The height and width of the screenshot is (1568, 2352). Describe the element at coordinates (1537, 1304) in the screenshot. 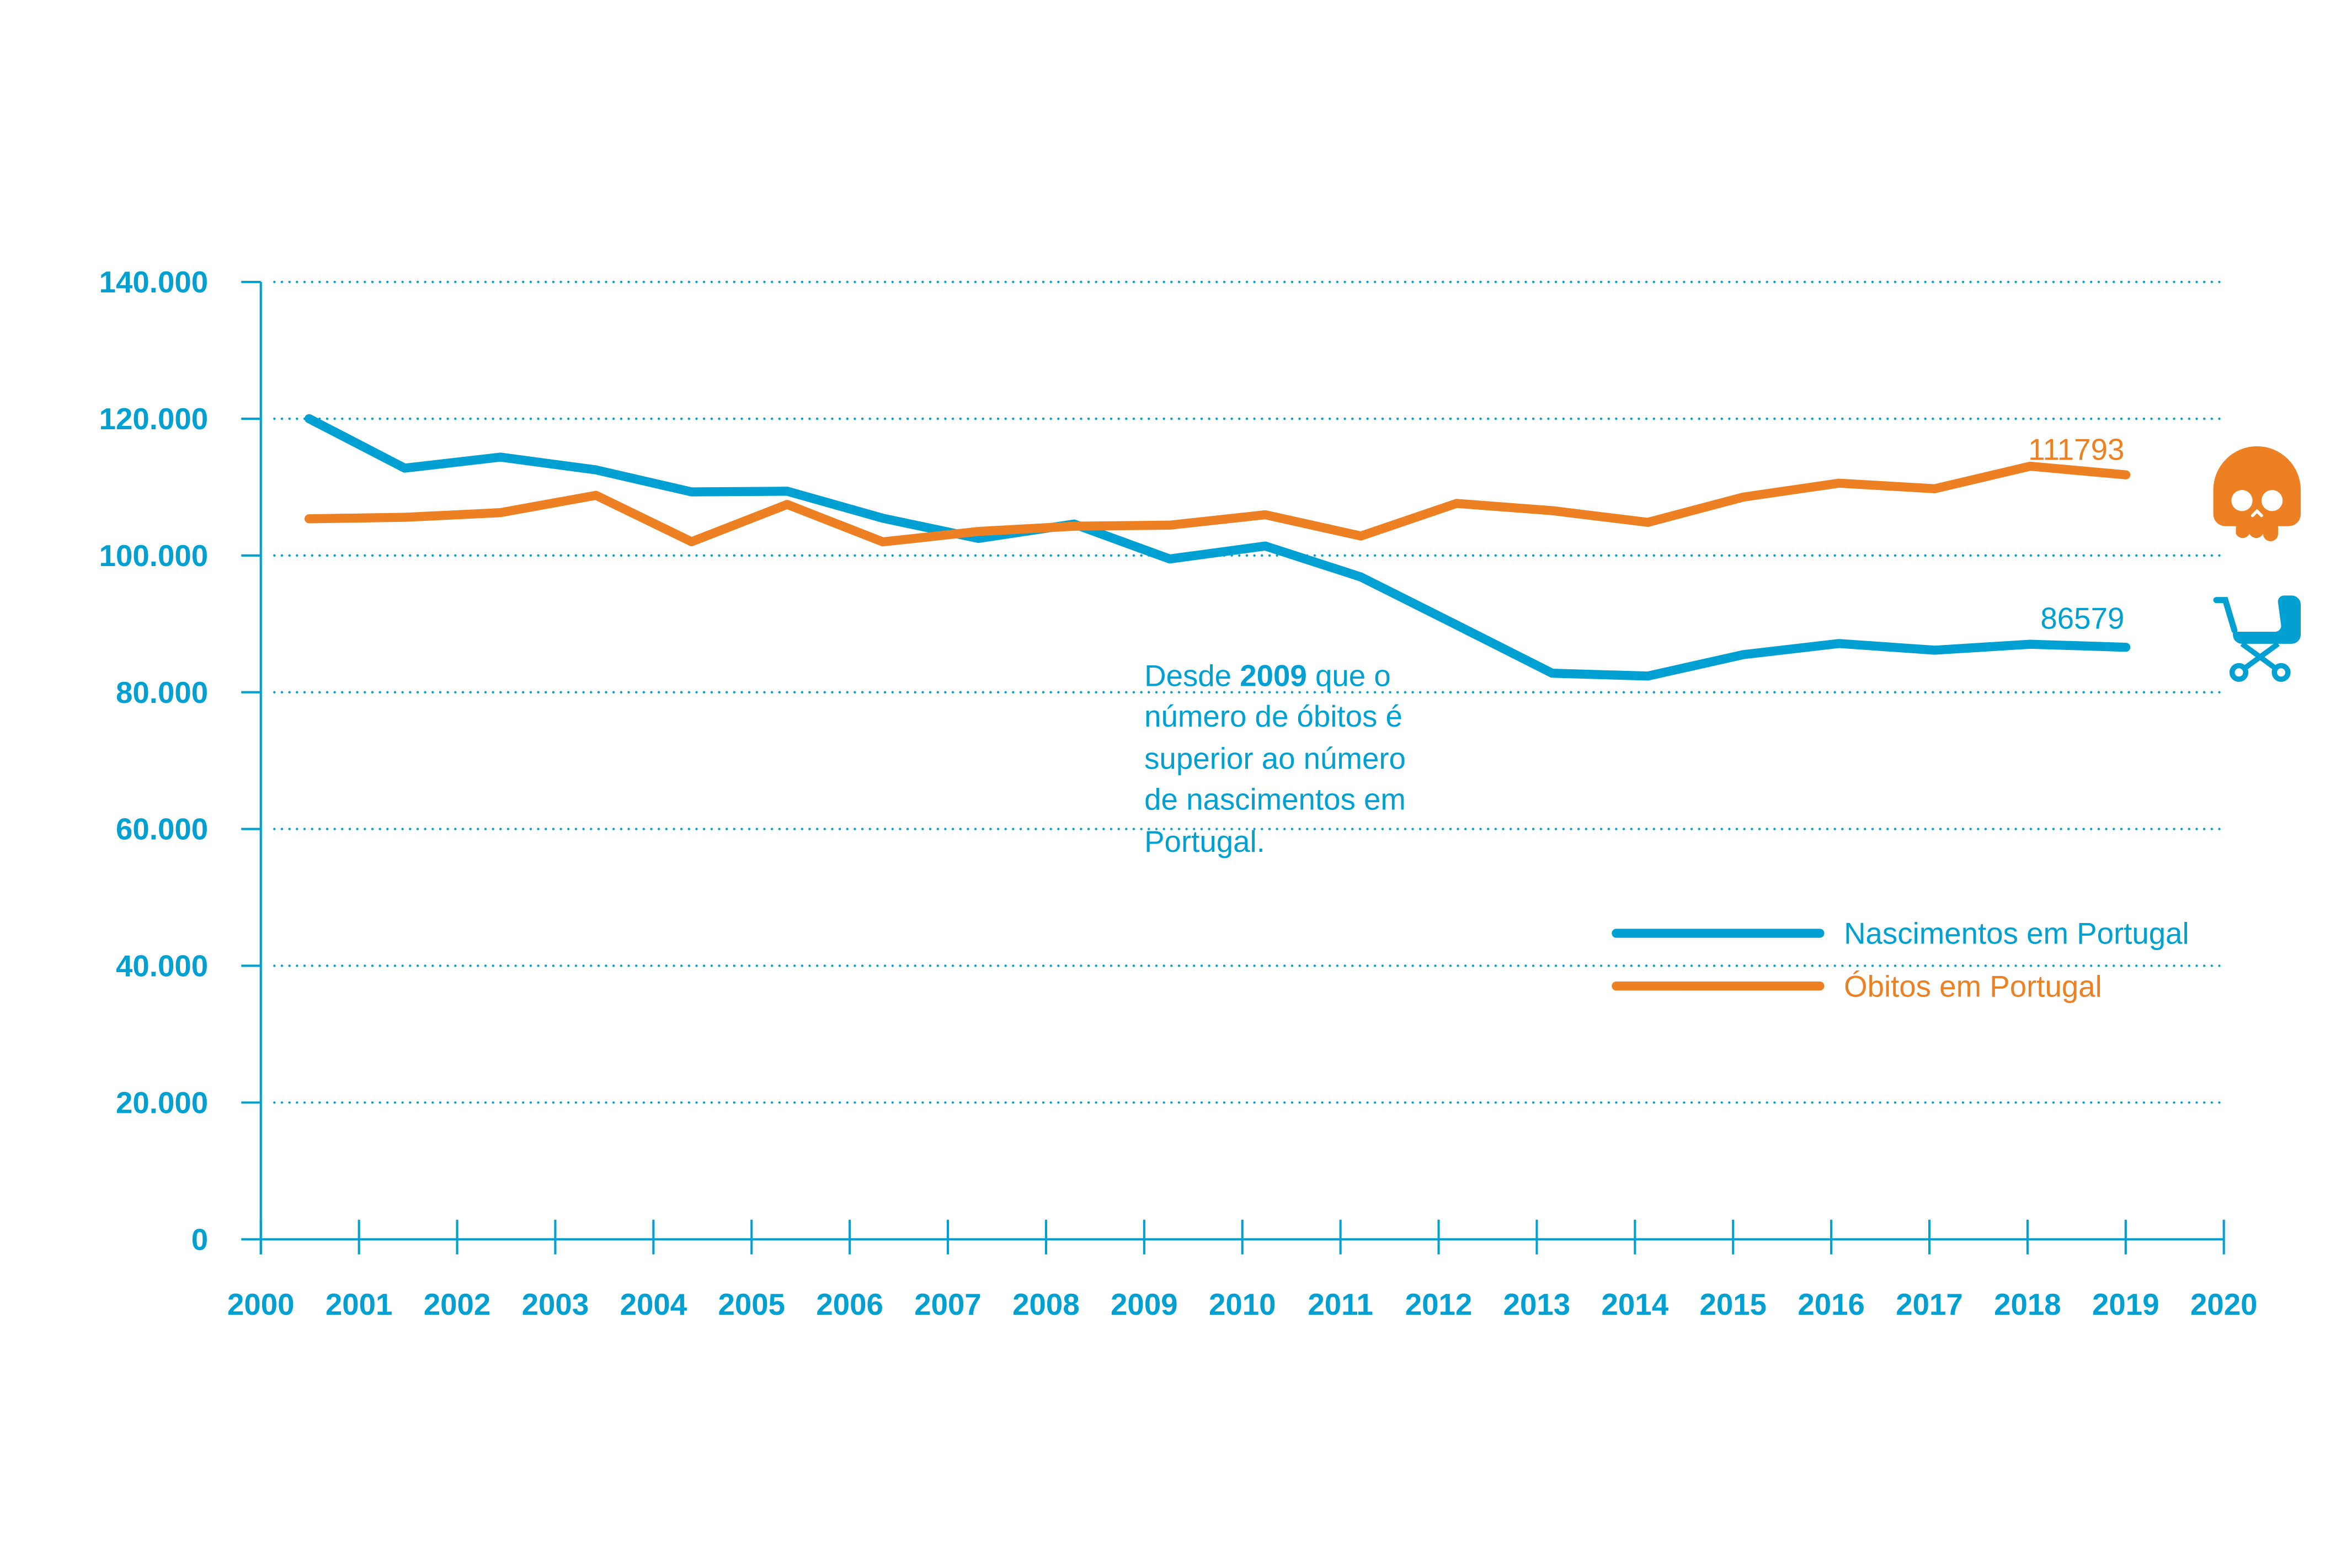

I see `x-tick-label: 2013` at that location.